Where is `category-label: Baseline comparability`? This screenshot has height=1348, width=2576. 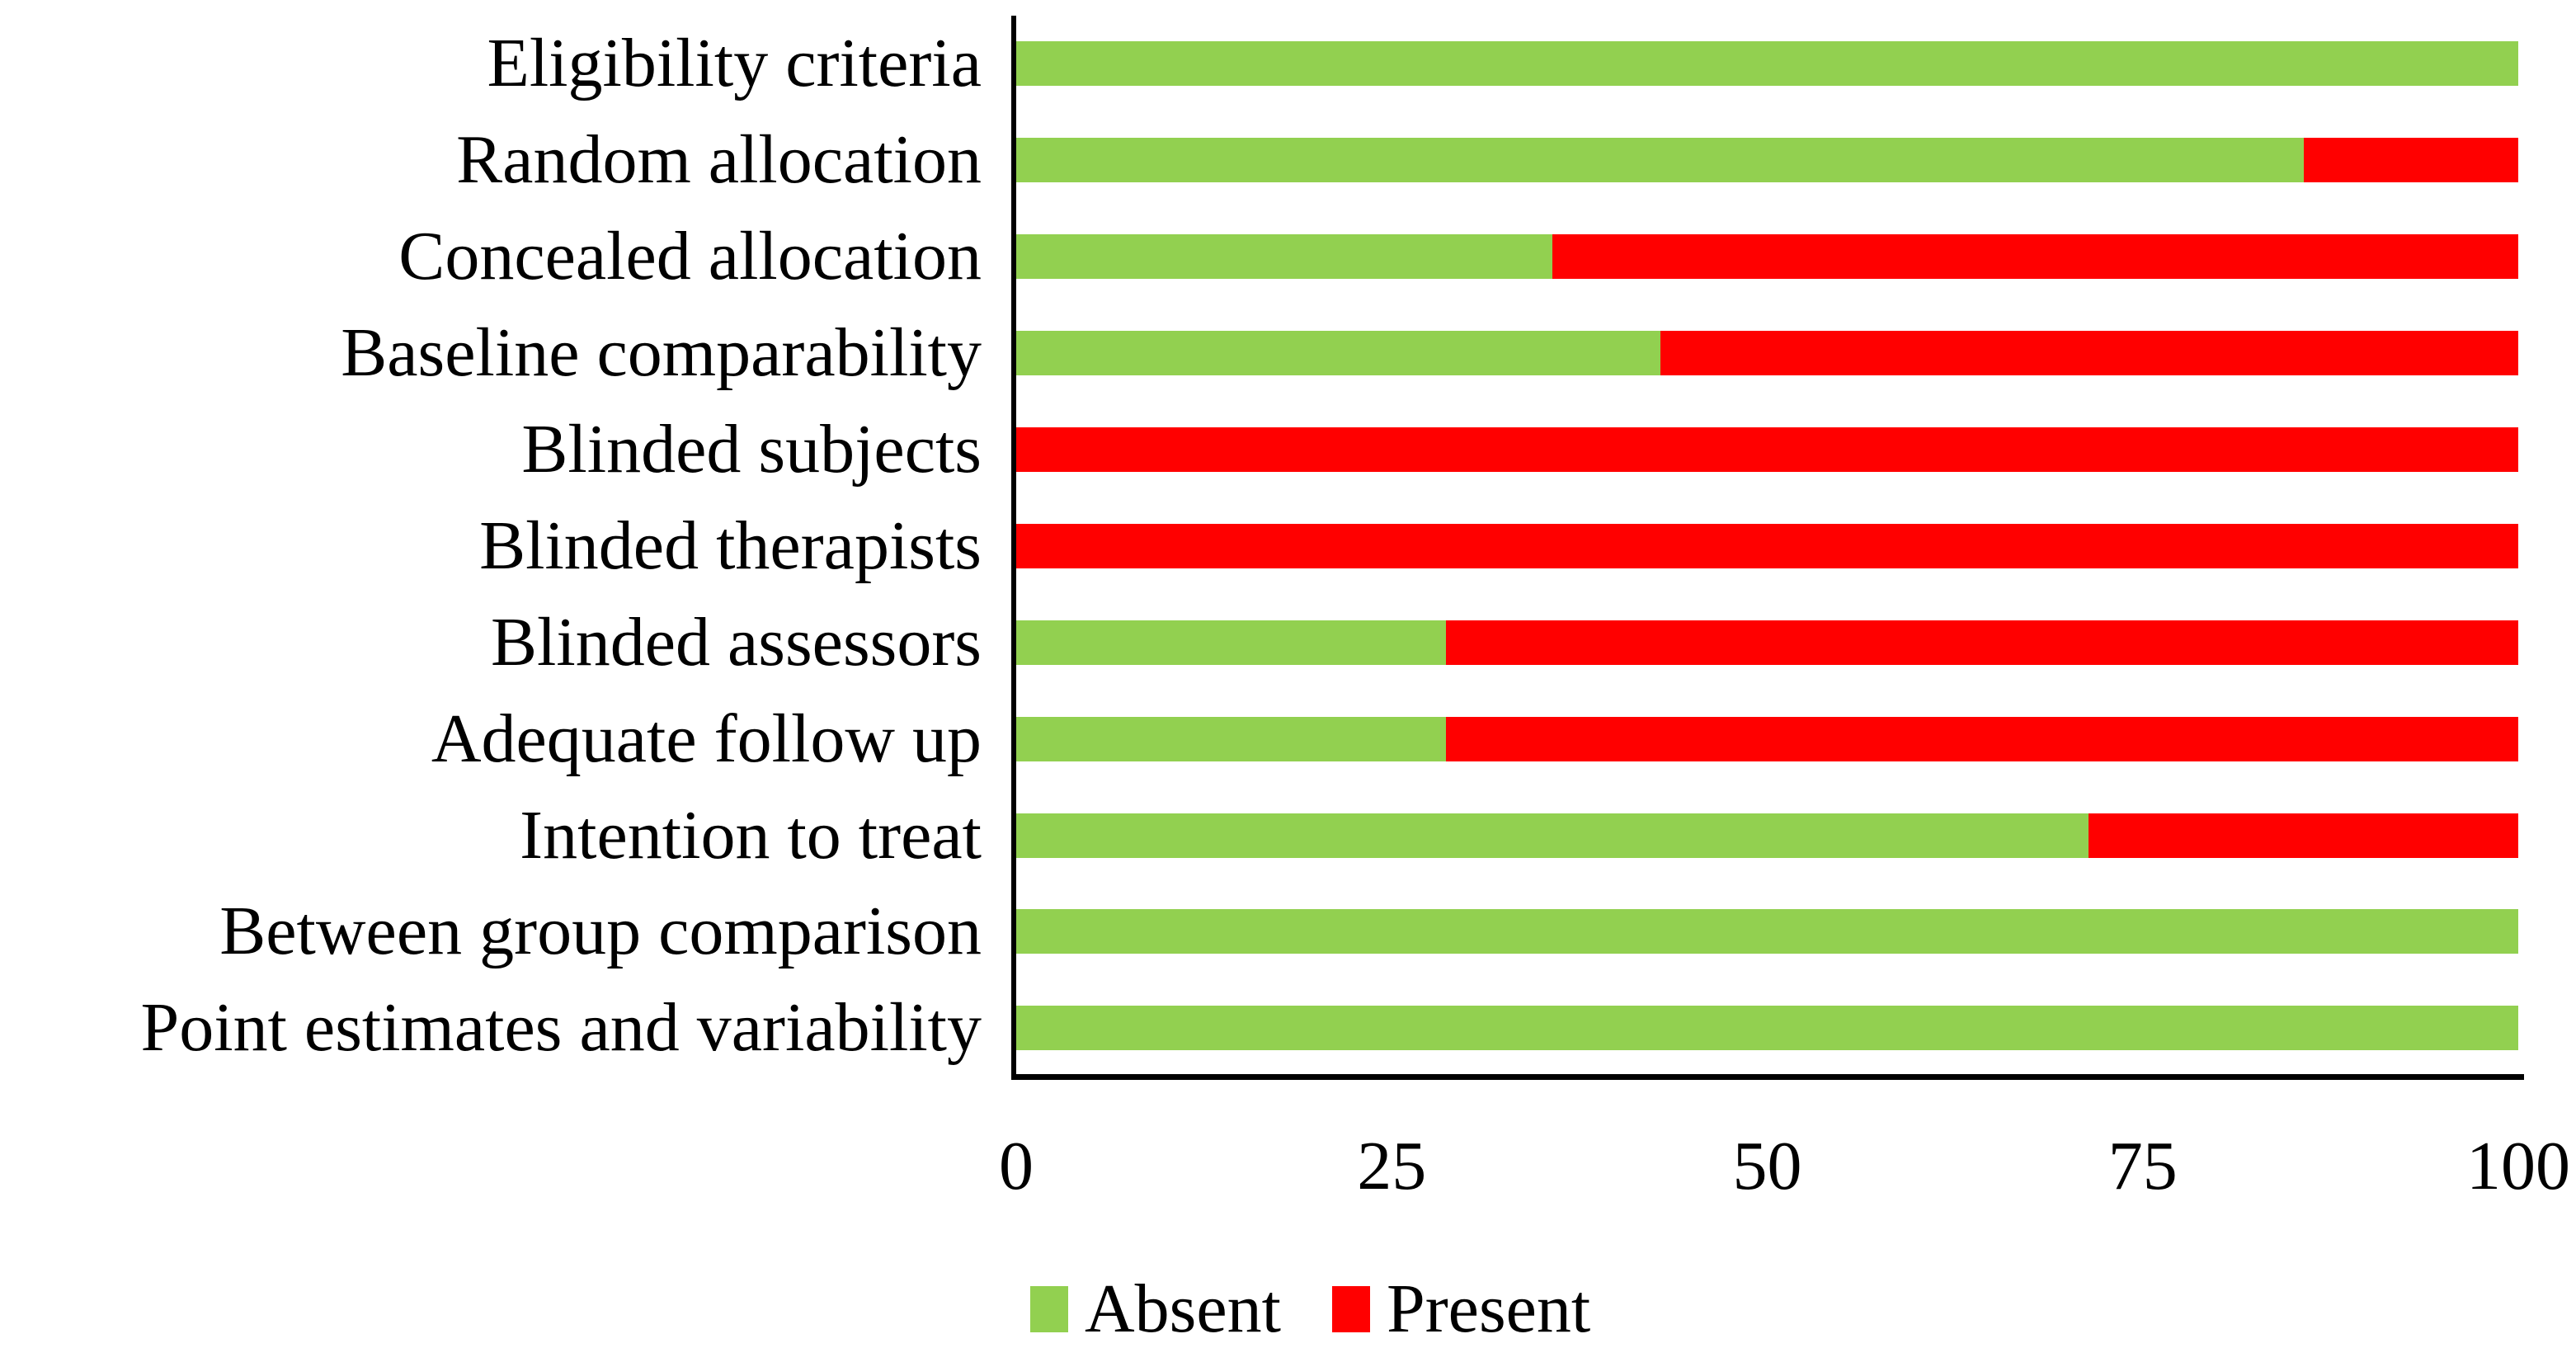 category-label: Baseline comparability is located at coordinates (661, 353).